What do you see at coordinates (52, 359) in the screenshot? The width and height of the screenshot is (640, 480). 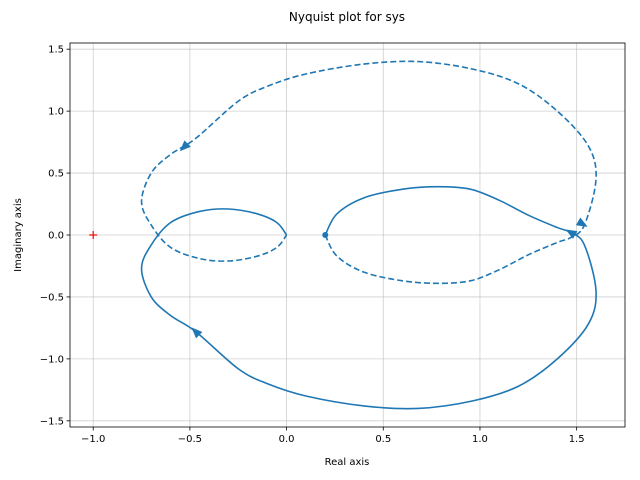 I see `y-tick-label: −1.0` at bounding box center [52, 359].